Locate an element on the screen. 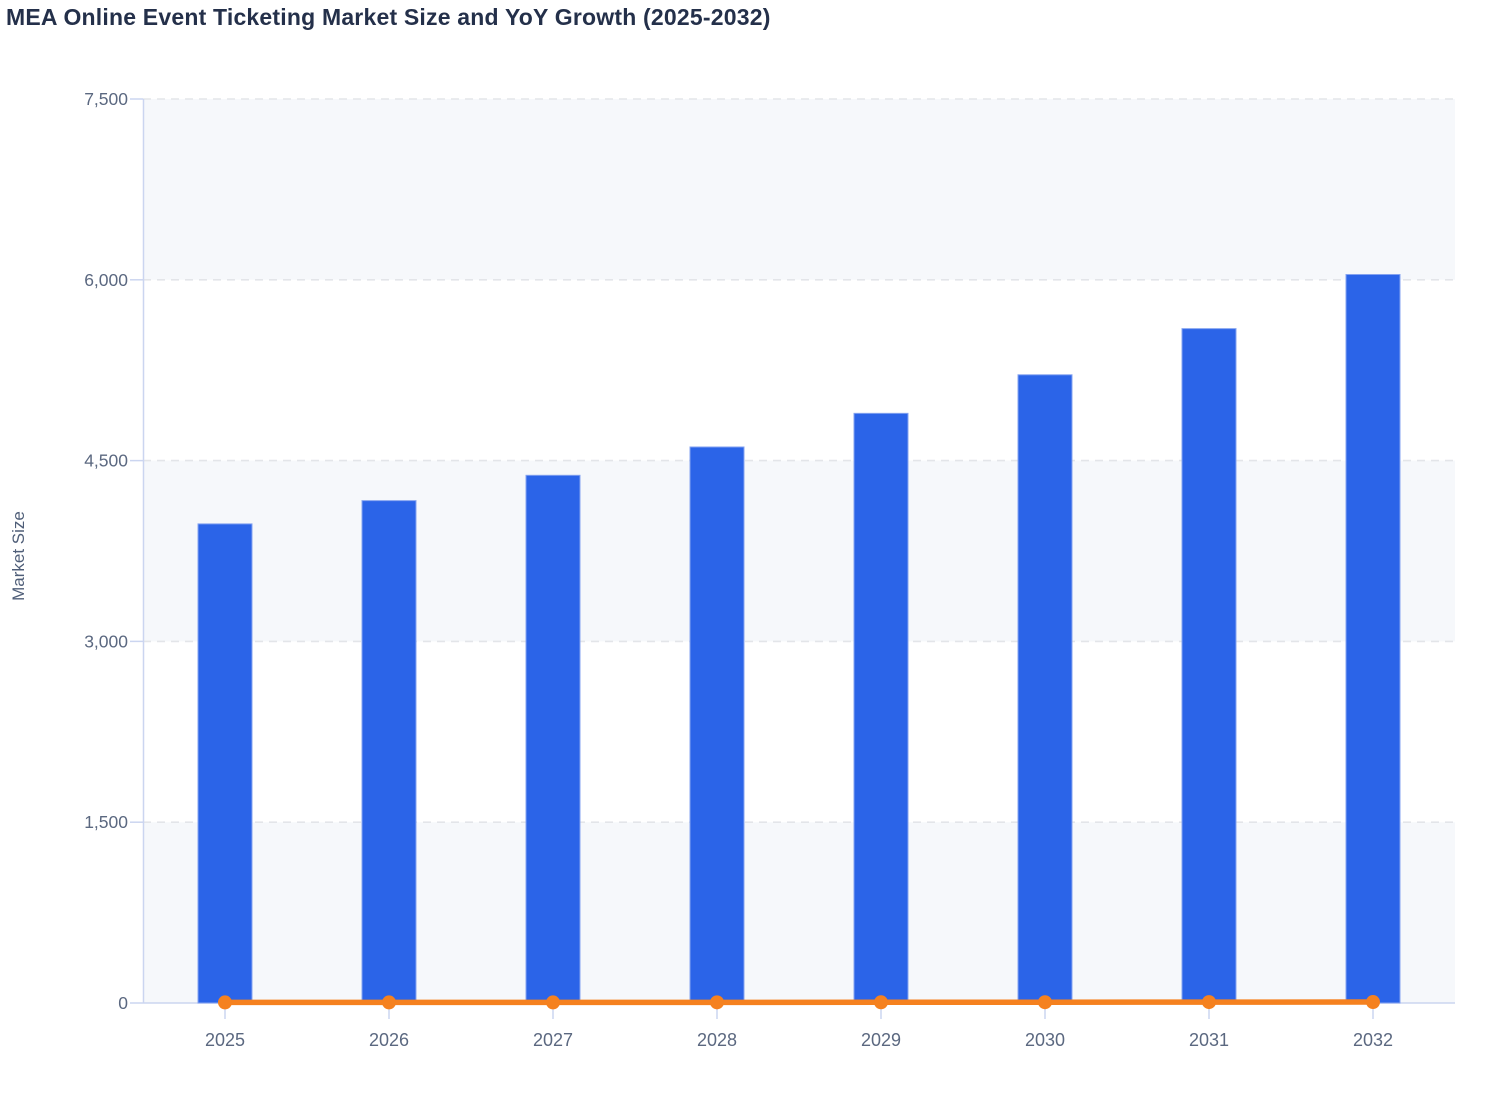  x-tick-label-2031: 2031 is located at coordinates (1209, 1040).